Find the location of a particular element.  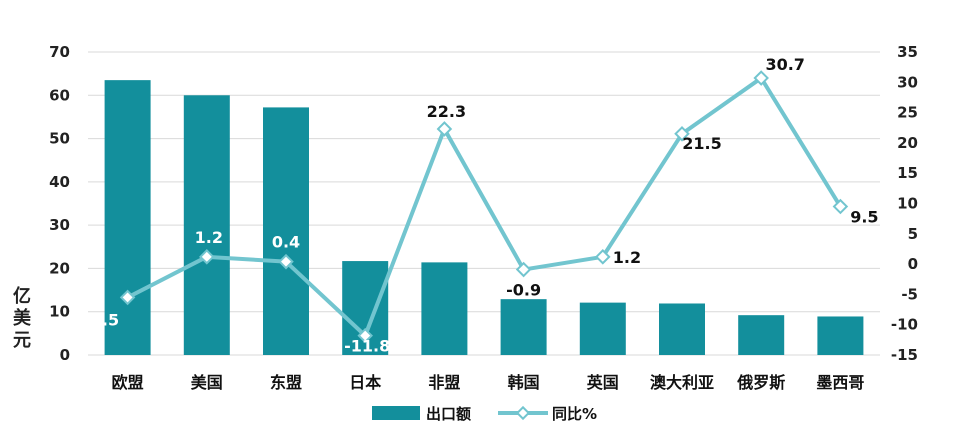

x-tick-label: 英国 is located at coordinates (602, 382).